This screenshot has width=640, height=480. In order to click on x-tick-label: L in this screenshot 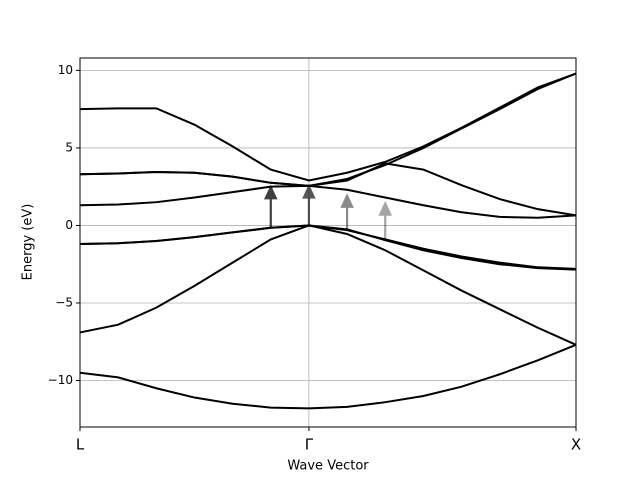, I will do `click(80, 445)`.